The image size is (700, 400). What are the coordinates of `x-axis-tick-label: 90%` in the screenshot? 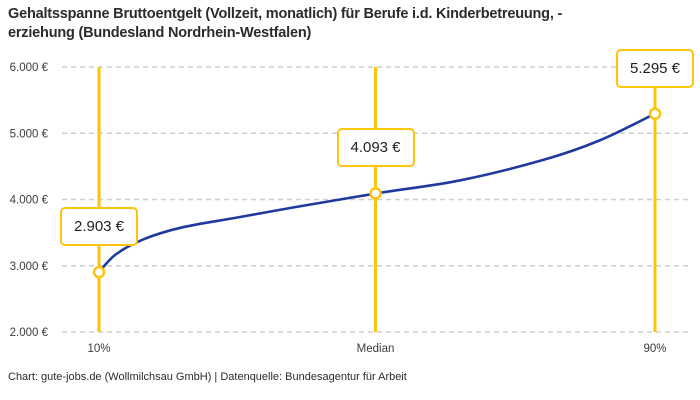 It's located at (654, 349).